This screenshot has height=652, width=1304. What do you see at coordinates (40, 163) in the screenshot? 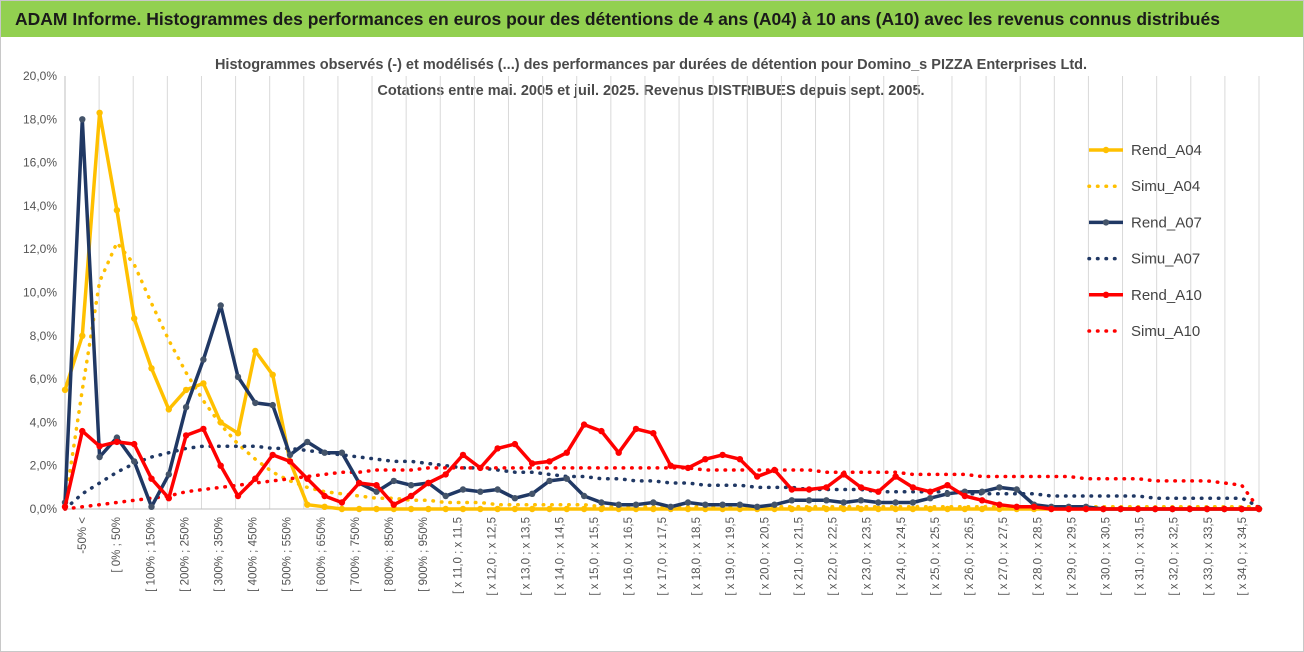
I see `y-tick-label: 16,0%` at bounding box center [40, 163].